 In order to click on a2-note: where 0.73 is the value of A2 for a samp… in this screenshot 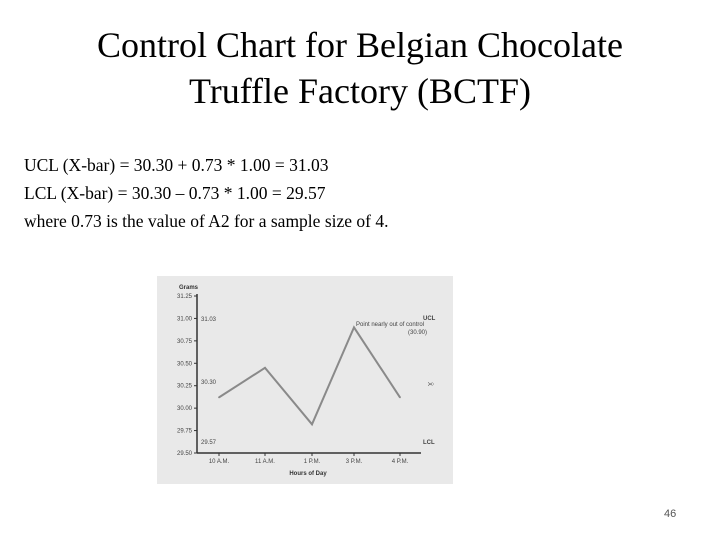, I will do `click(206, 221)`.